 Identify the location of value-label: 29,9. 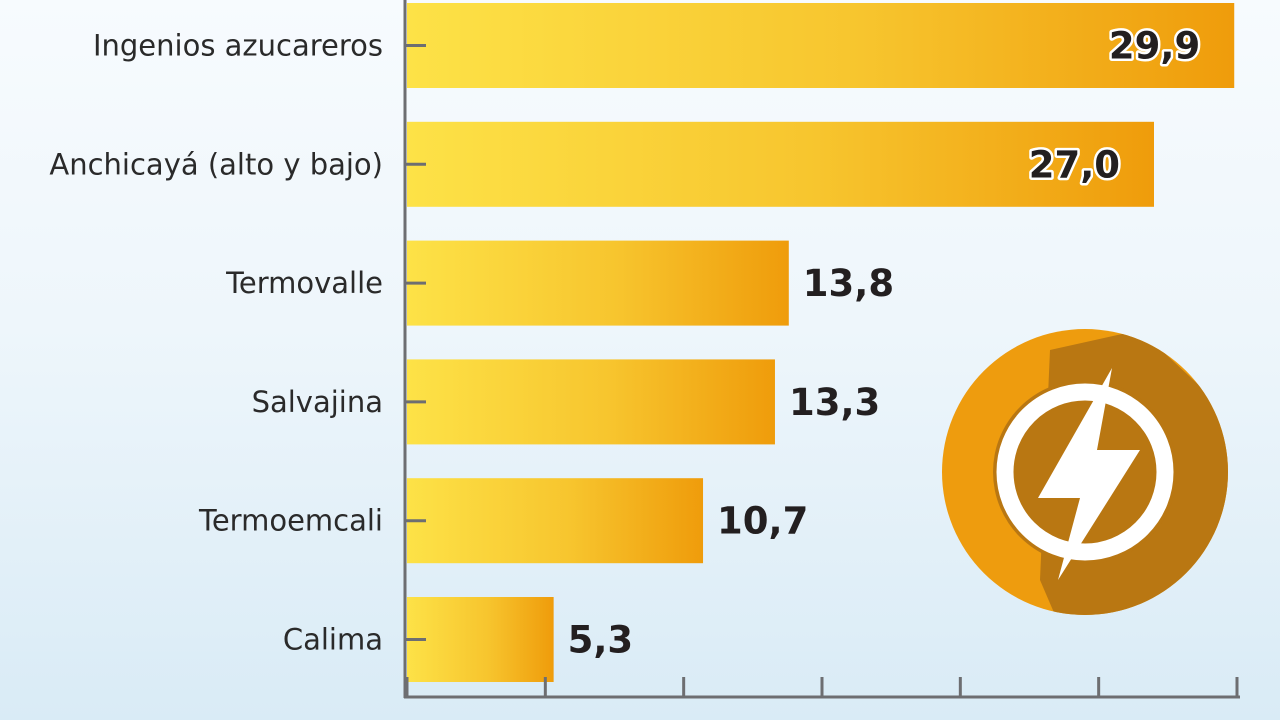
(1154, 46).